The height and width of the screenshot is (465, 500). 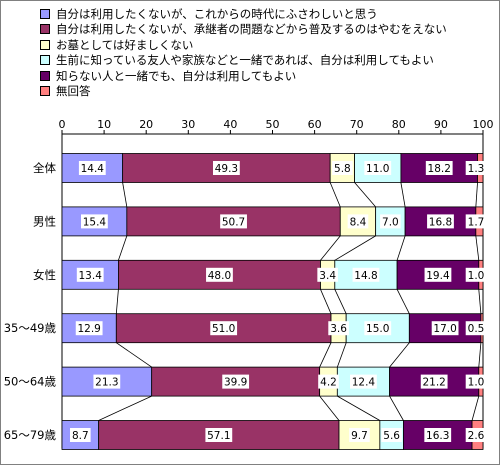 I want to click on data-label: 49.3, so click(x=226, y=169).